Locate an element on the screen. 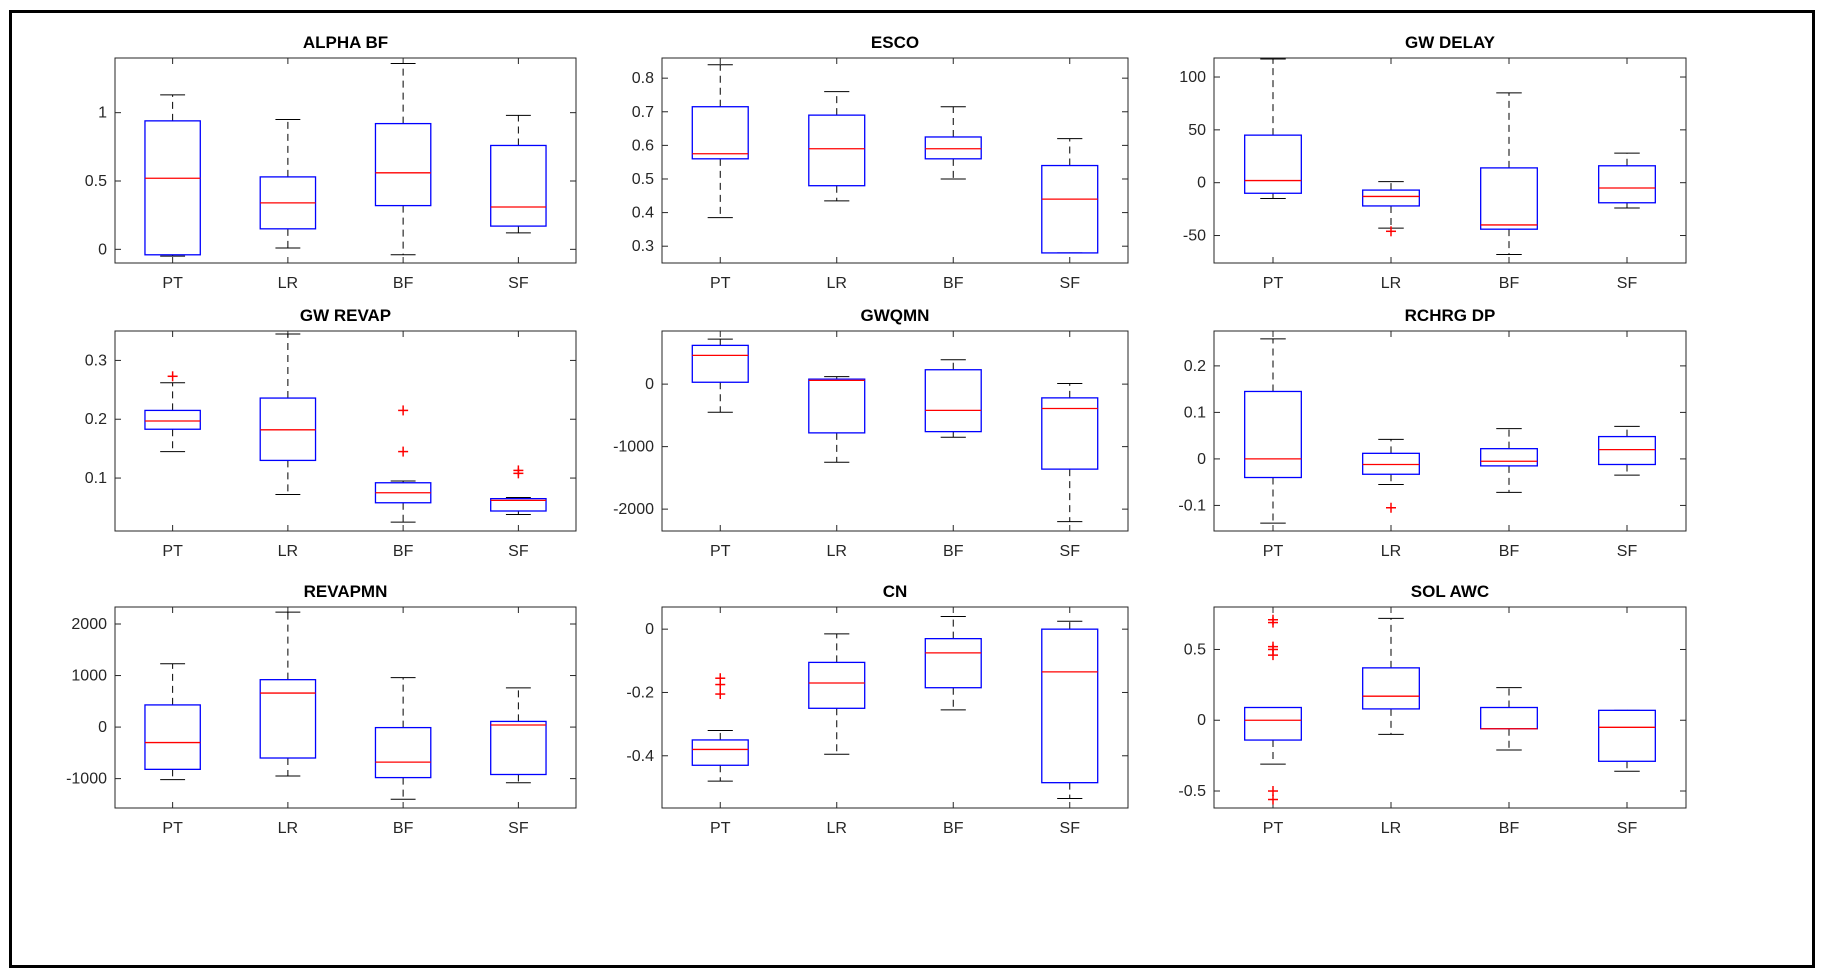  panel-gwqmn: GWQMN -2000 -1000 0 PT LR BF SF is located at coordinates (871, 433).